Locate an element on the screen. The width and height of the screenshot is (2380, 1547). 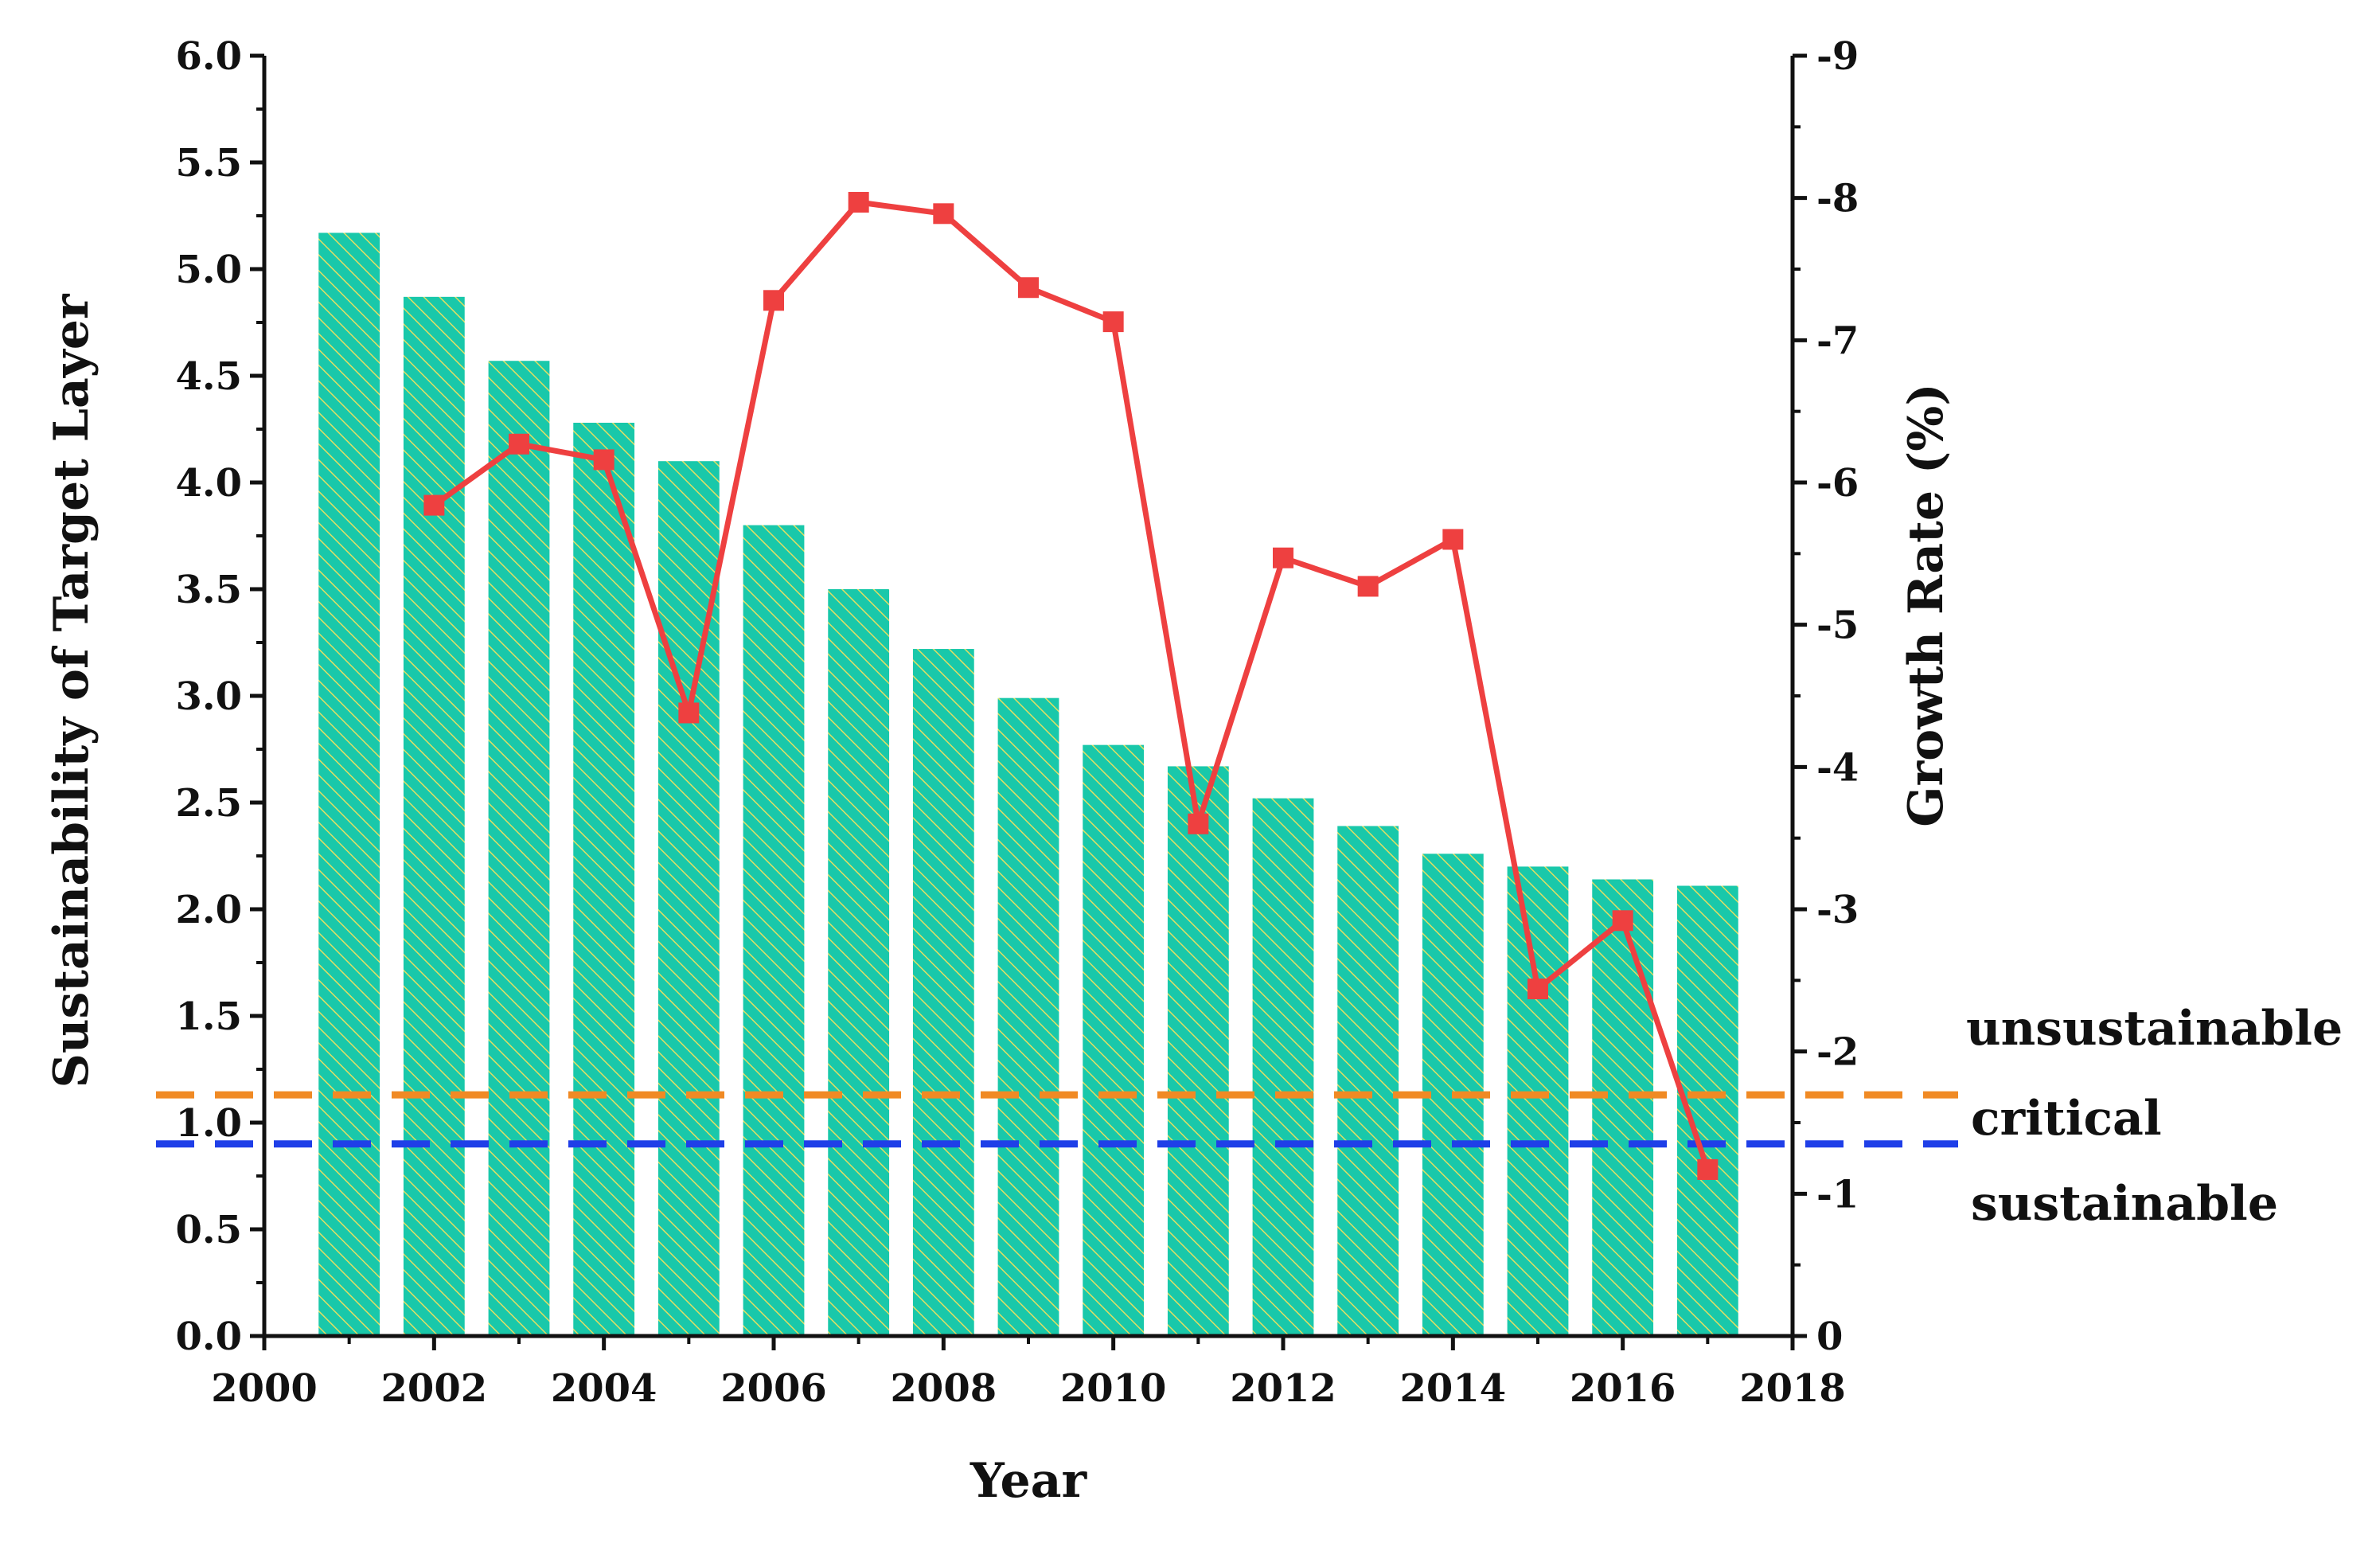
y2-tick-label: -9 is located at coordinates (1837, 56).